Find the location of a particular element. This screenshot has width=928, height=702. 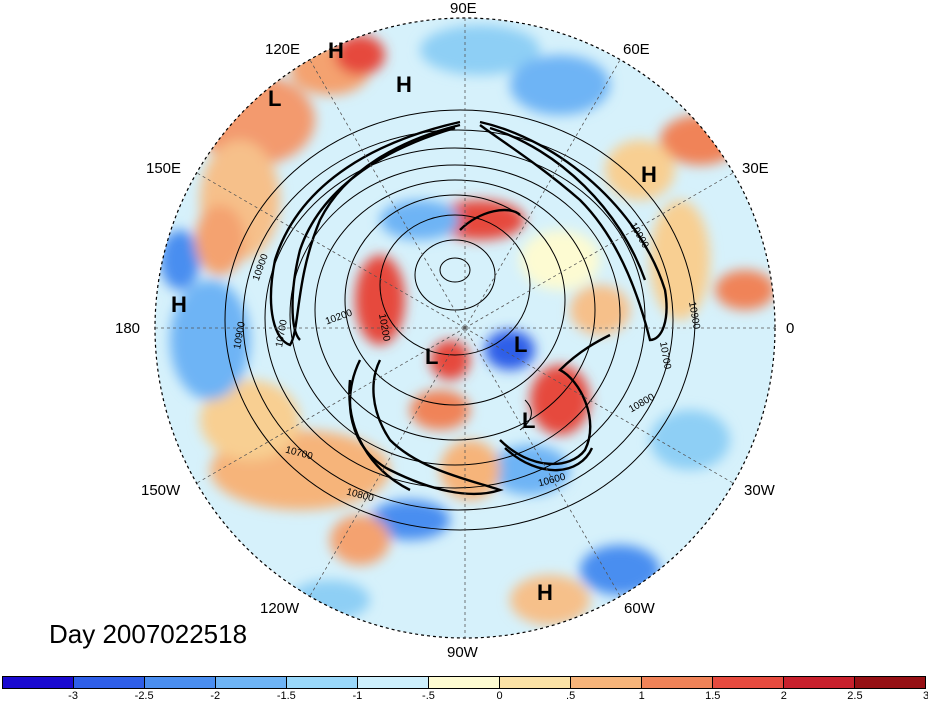

date-label: Day 2007022518 is located at coordinates (148, 634).